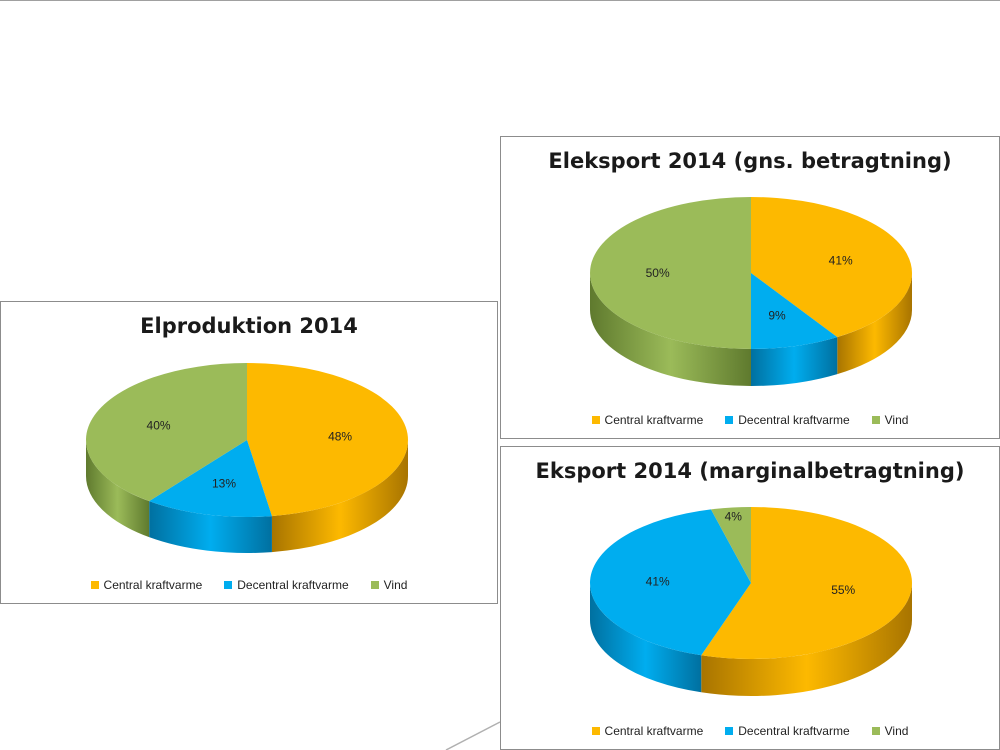 The height and width of the screenshot is (750, 1000). I want to click on pie-chart-eksport-marginal: 55% 41% 4%, so click(751, 601).